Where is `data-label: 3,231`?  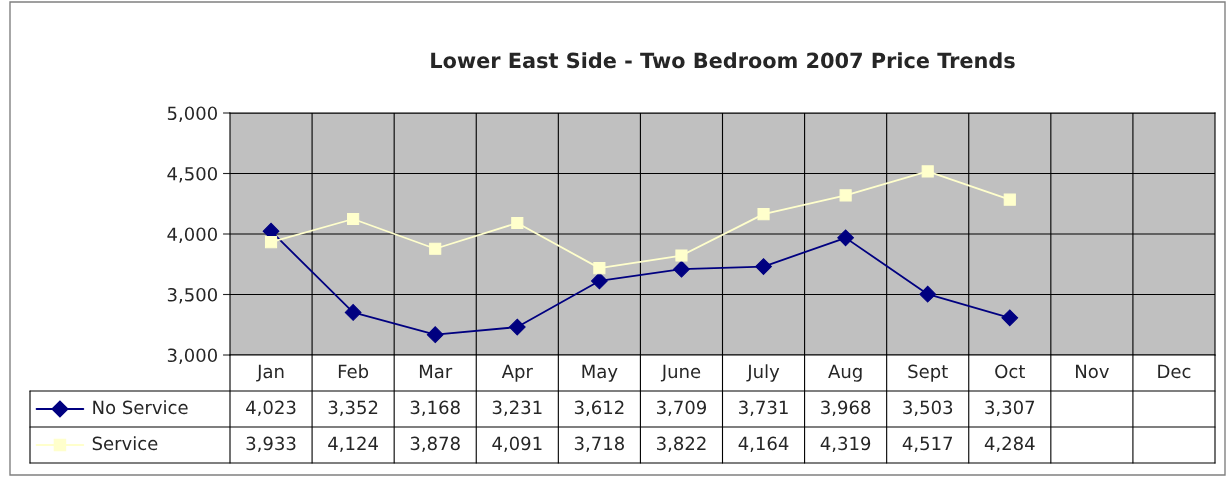 data-label: 3,231 is located at coordinates (517, 408).